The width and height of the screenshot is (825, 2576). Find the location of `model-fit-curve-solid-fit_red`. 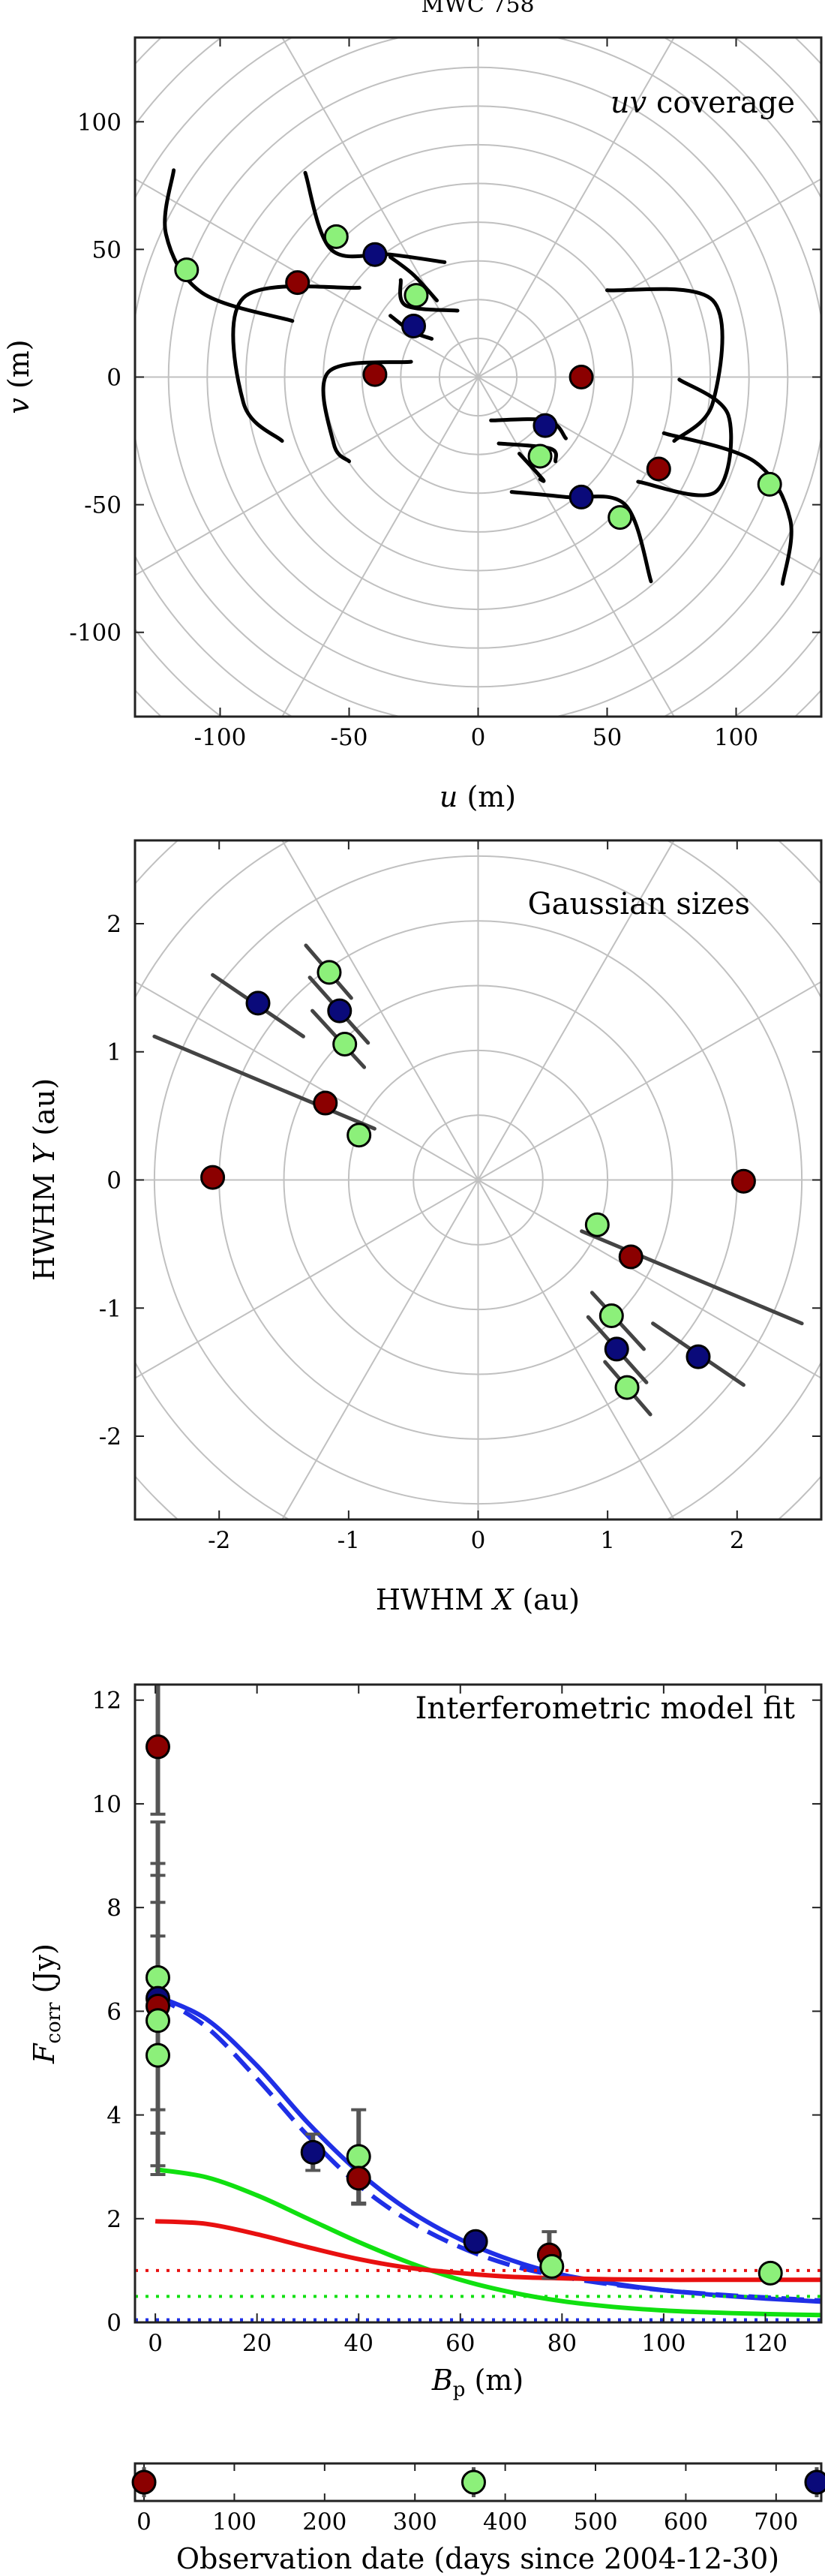

model-fit-curve-solid-fit_red is located at coordinates (487, 2251).